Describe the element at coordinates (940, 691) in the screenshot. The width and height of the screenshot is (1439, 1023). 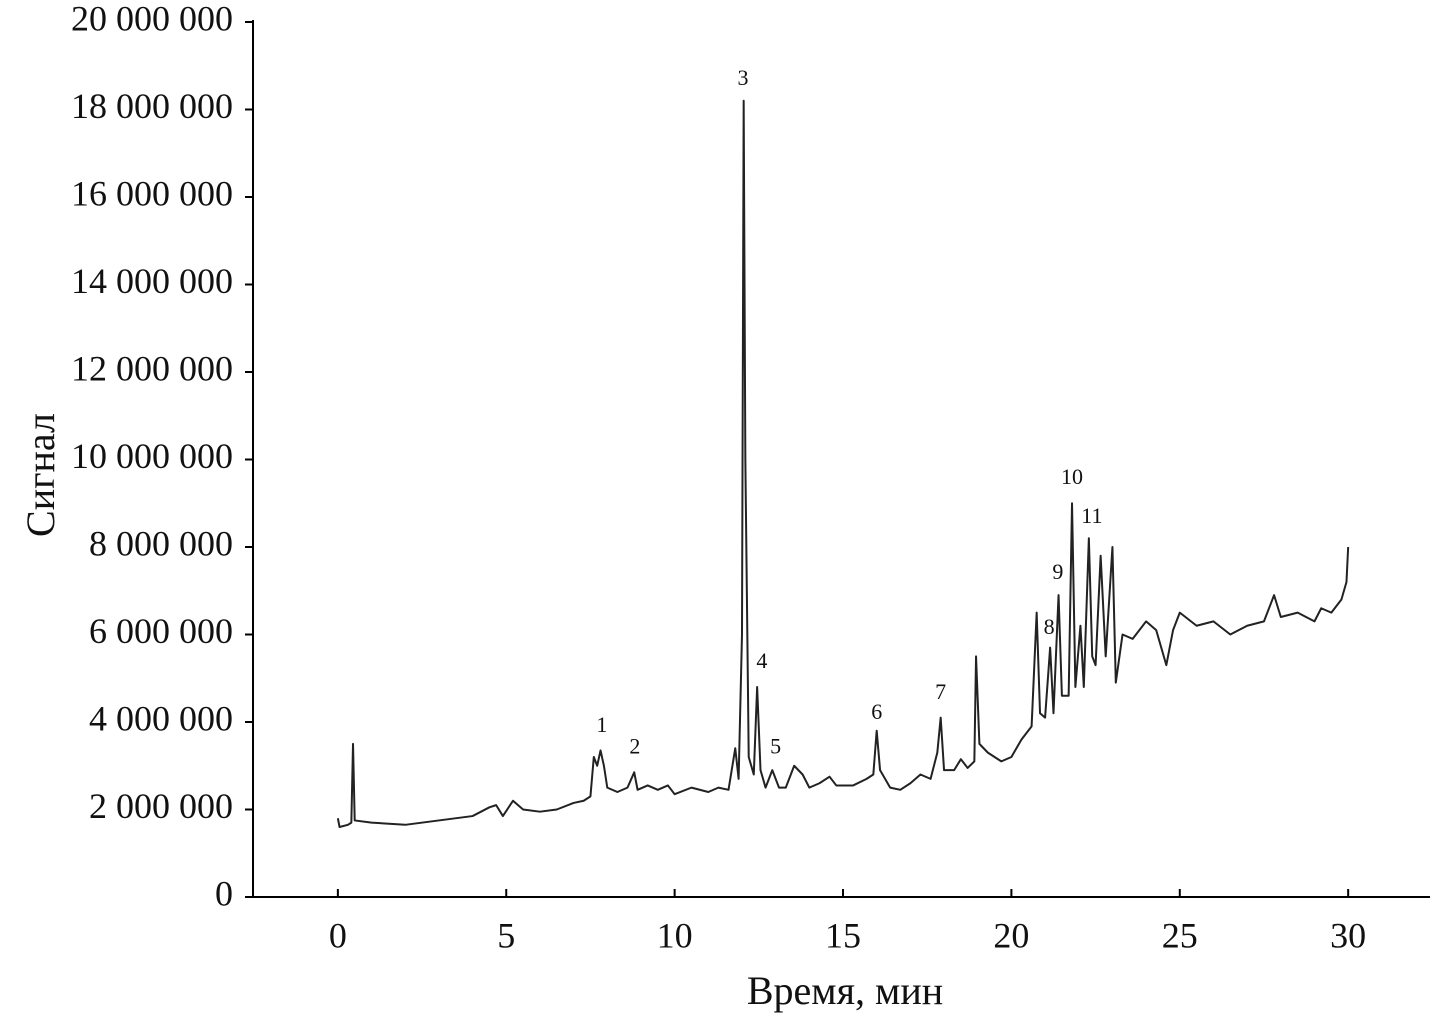
I see `peak-label: 7` at that location.